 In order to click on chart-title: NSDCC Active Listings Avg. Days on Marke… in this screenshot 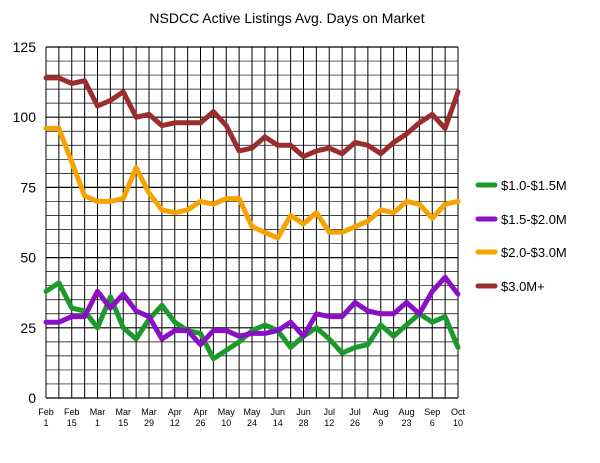, I will do `click(286, 18)`.